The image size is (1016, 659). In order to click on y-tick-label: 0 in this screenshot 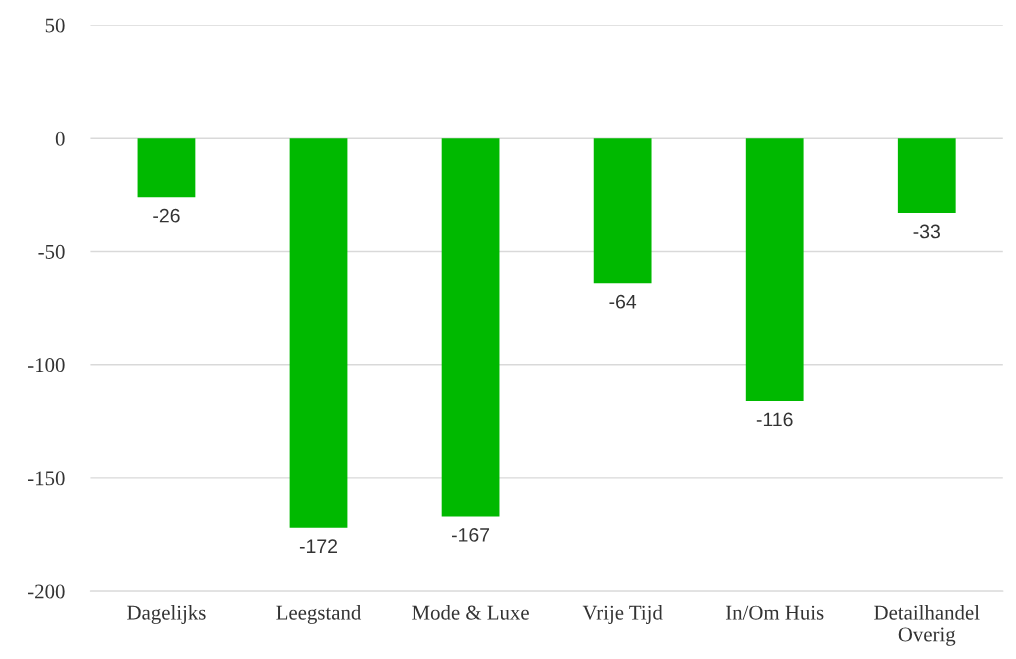, I will do `click(60, 138)`.